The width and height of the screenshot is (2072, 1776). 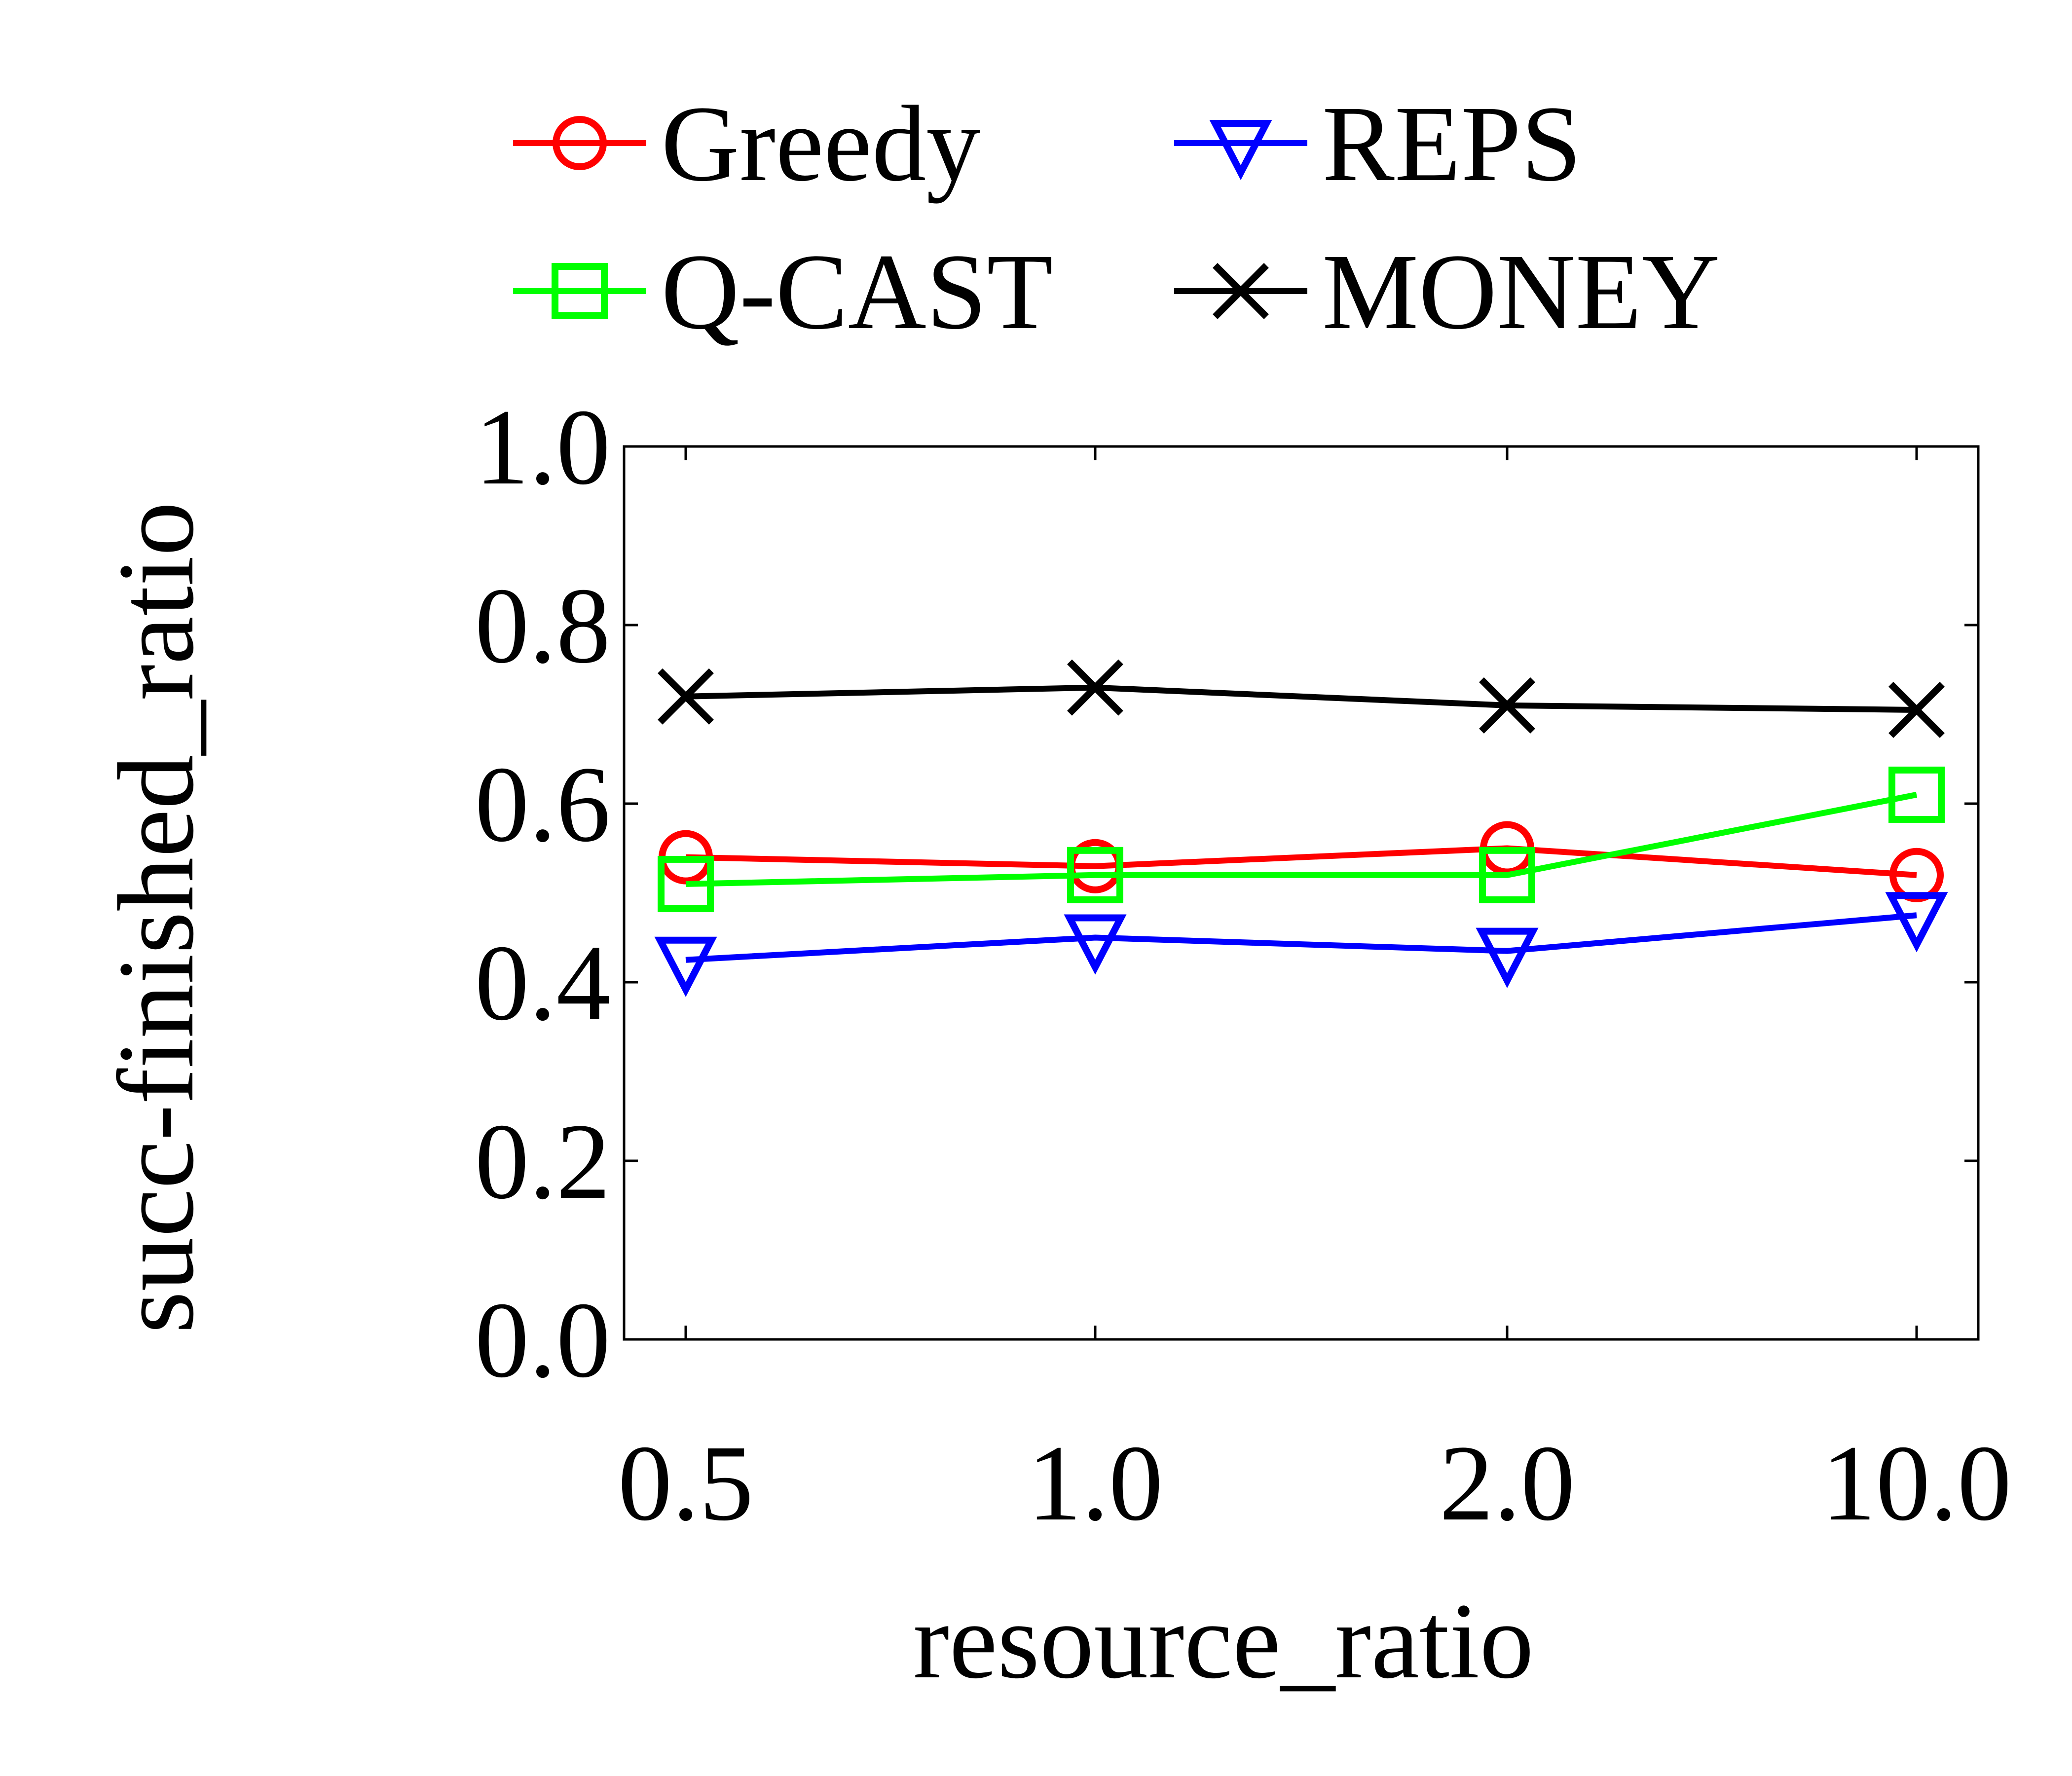 I want to click on legend-label: MONEY, so click(x=1521, y=292).